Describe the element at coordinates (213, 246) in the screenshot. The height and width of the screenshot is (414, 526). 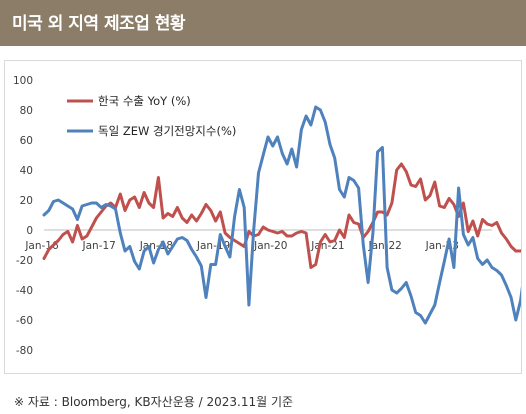
I see `x-tick-label: Jan-19` at that location.